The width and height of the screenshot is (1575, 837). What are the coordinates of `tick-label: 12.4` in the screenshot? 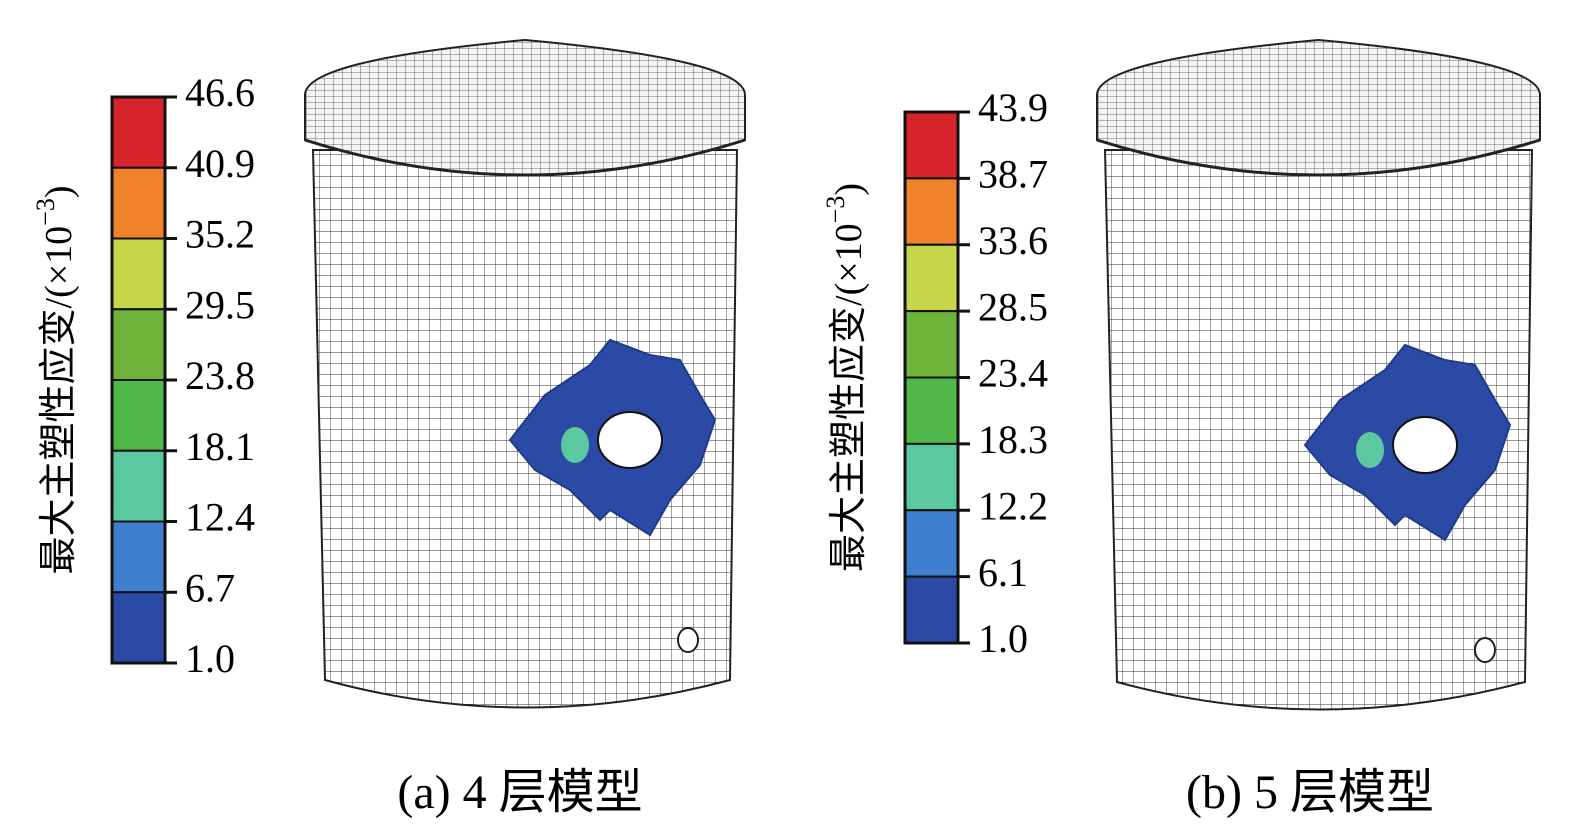 It's located at (220, 517).